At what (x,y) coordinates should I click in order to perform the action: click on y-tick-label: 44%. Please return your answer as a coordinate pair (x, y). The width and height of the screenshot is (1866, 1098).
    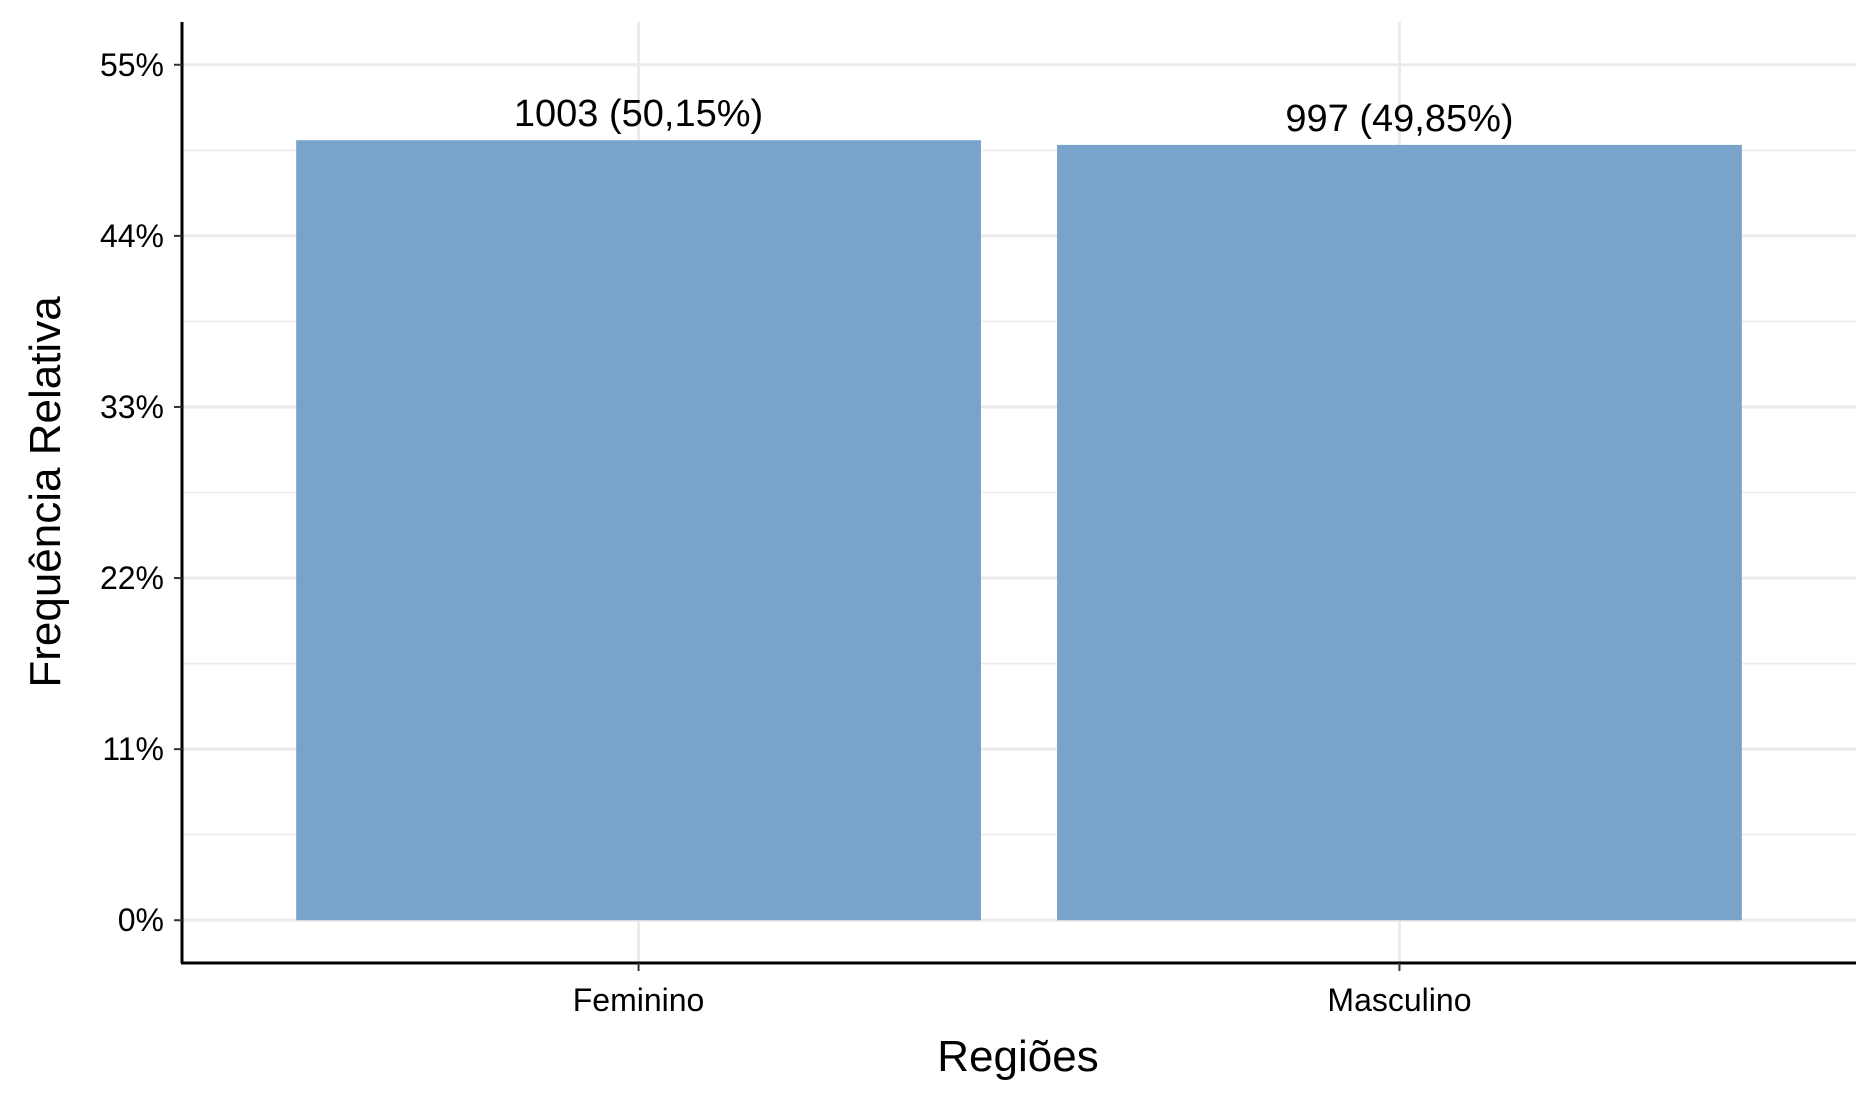
    Looking at the image, I should click on (132, 236).